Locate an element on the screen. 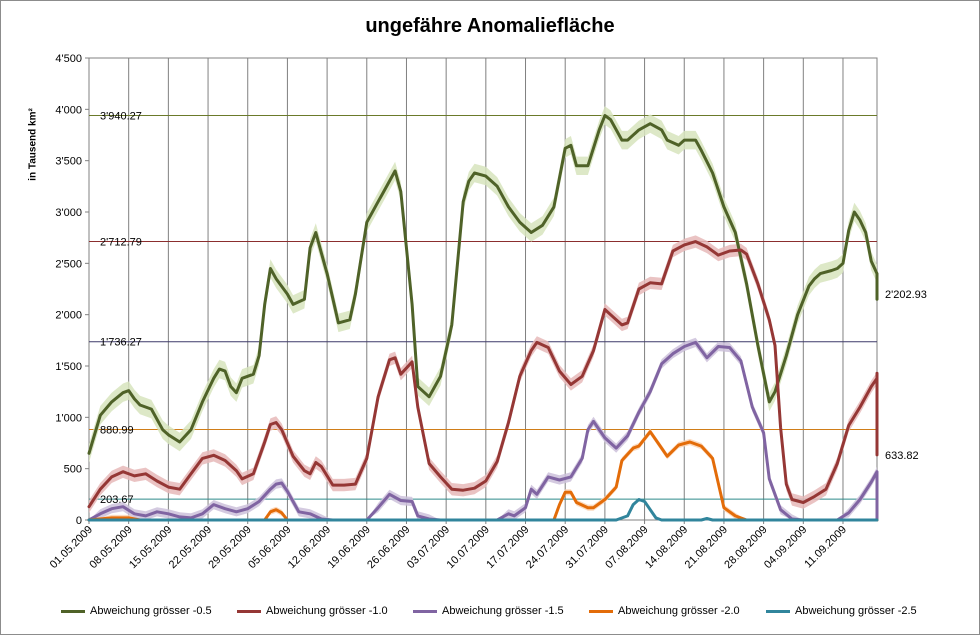 The width and height of the screenshot is (980, 635). y-tick-label: 1'000 is located at coordinates (68, 418).